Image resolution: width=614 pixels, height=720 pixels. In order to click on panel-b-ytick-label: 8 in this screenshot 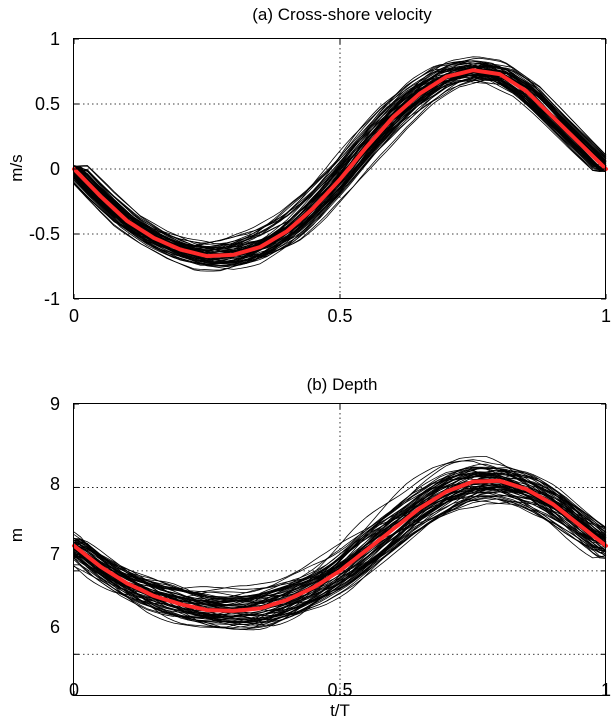, I will do `click(55, 484)`.